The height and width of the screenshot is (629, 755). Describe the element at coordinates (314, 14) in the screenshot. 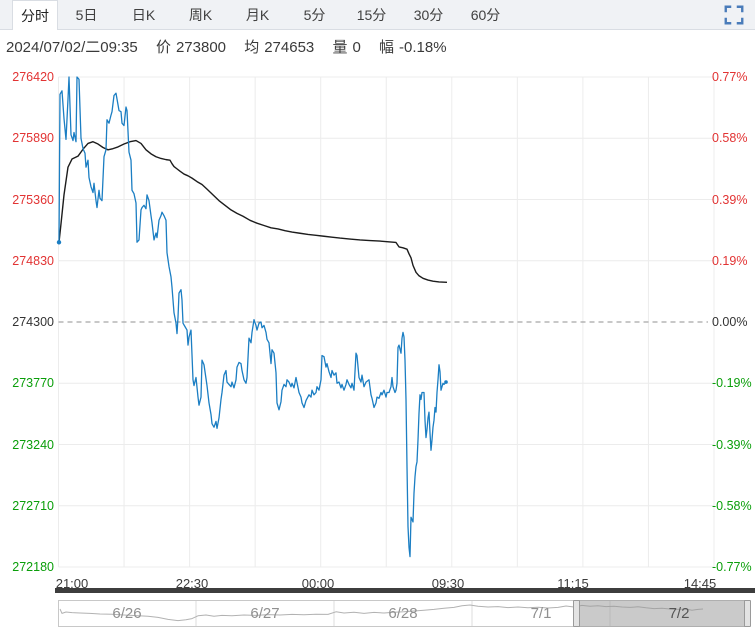

I see `tab-6: 5分` at that location.